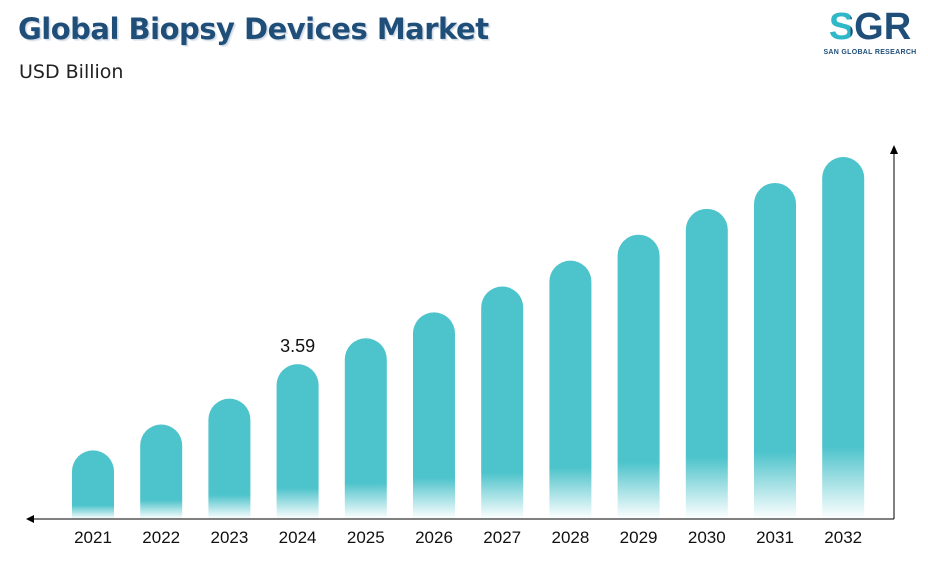  I want to click on chart-title: Global Biopsy Devices Market, so click(253, 29).